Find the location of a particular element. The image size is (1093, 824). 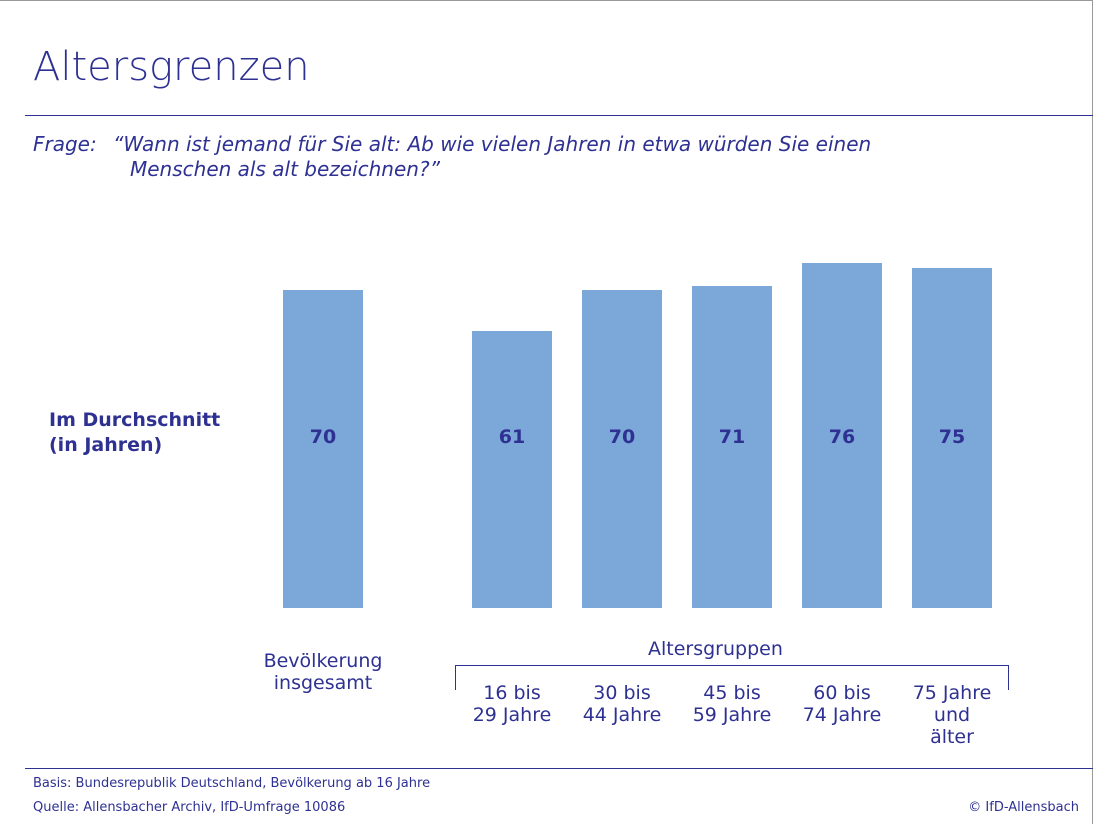

y-label: Im Durchschnitt (in Jahren) is located at coordinates (135, 432).